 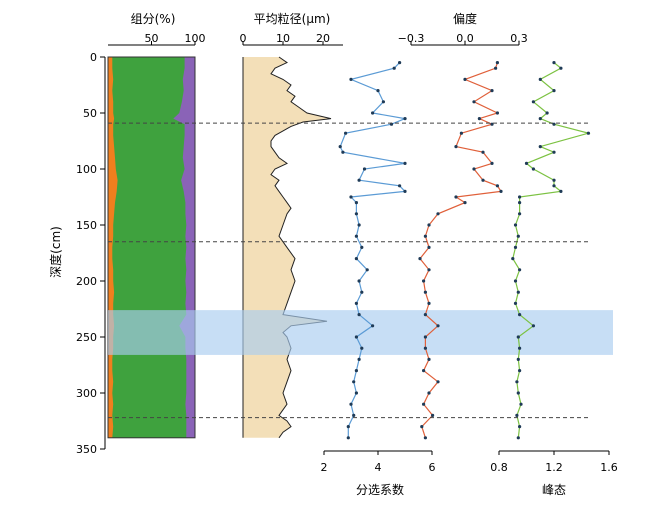 What do you see at coordinates (432, 467) in the screenshot?
I see `sorting-tick-label: 6` at bounding box center [432, 467].